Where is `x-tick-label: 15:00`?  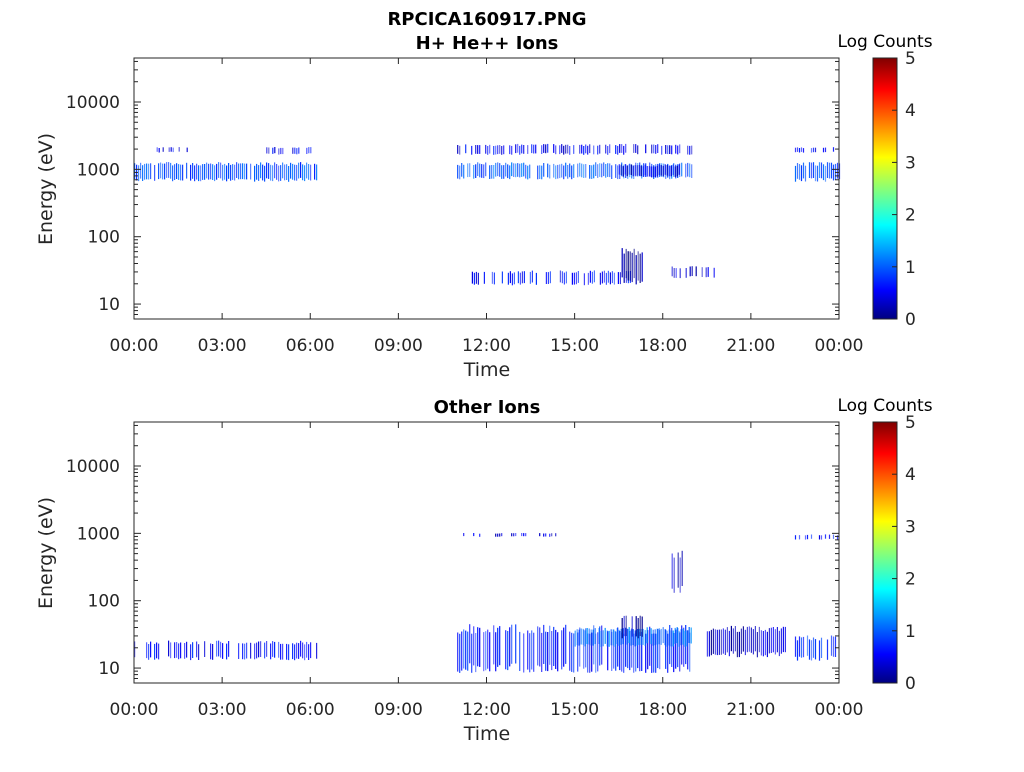 x-tick-label: 15:00 is located at coordinates (574, 710).